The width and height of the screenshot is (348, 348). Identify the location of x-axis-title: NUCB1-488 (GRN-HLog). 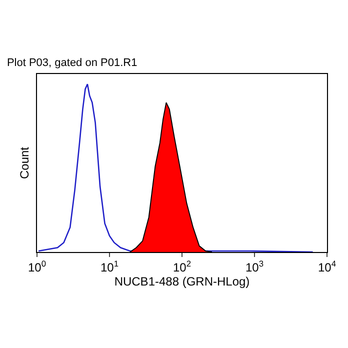
(182, 281).